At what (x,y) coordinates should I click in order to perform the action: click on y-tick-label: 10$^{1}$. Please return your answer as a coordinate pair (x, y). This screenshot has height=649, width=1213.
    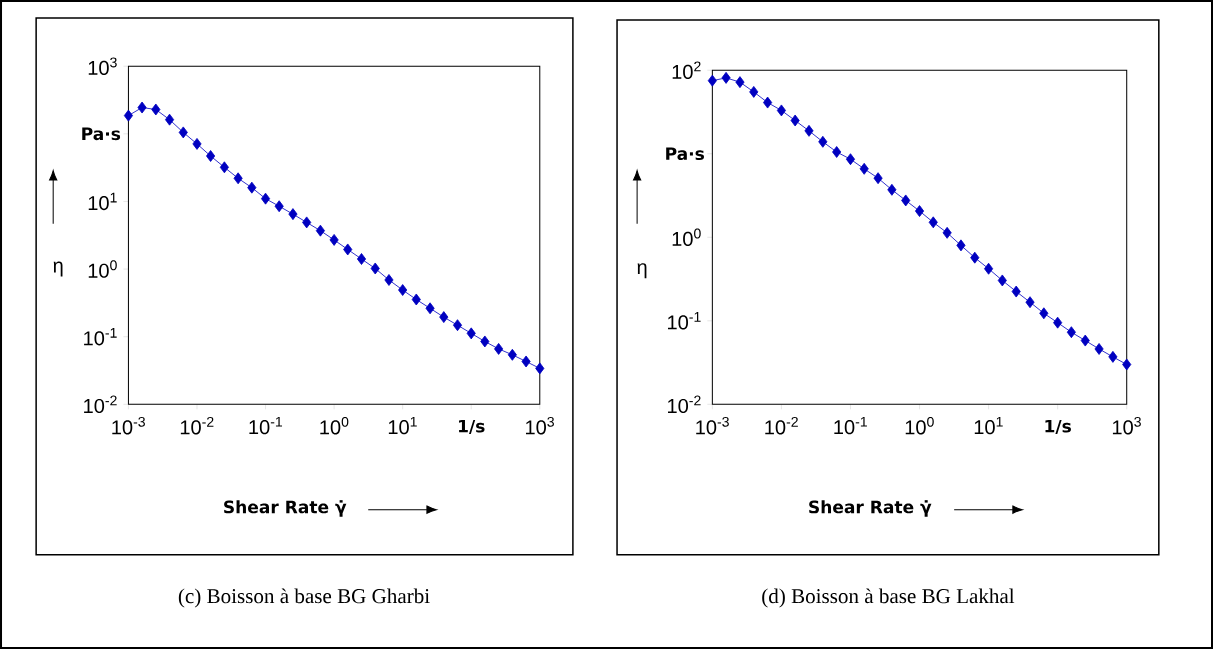
    Looking at the image, I should click on (102, 201).